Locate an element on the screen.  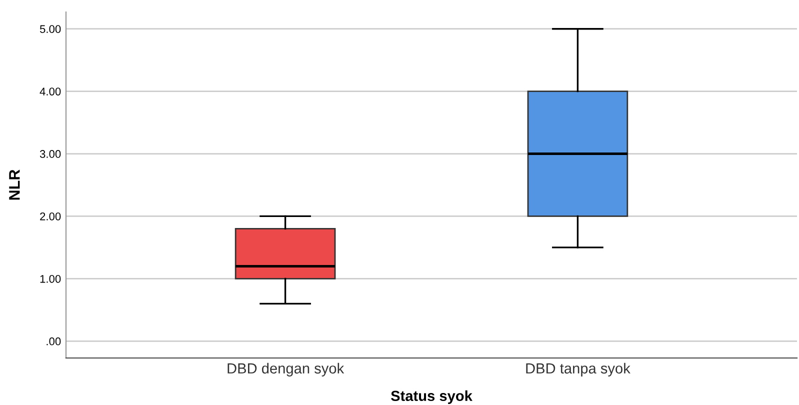
x-axis-title: Status syok is located at coordinates (431, 397).